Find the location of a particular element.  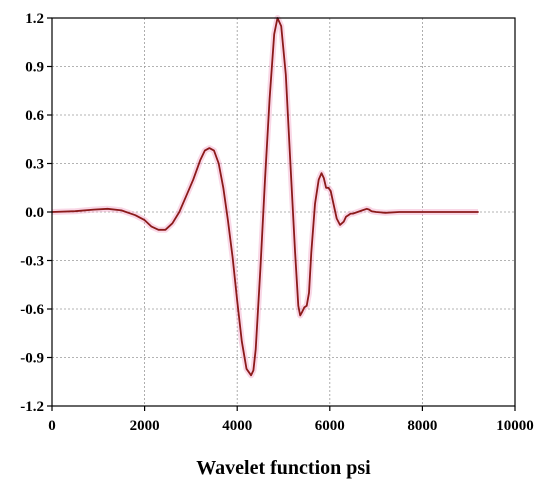

y-tick-label: -1.2 is located at coordinates (32, 407).